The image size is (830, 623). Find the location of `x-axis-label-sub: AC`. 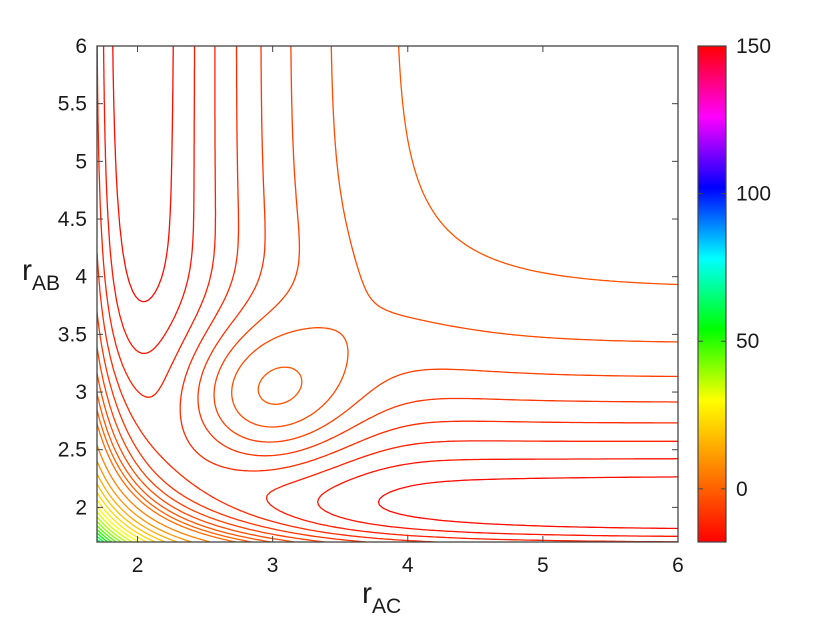

x-axis-label-sub: AC is located at coordinates (386, 606).